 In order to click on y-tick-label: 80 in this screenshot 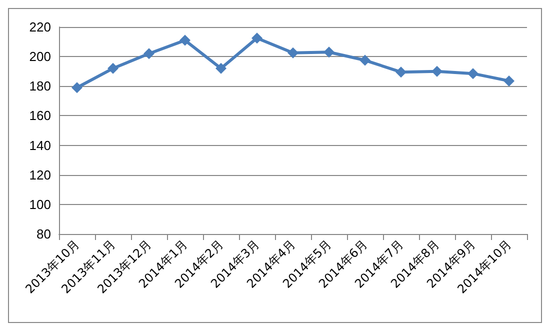, I will do `click(43, 234)`.